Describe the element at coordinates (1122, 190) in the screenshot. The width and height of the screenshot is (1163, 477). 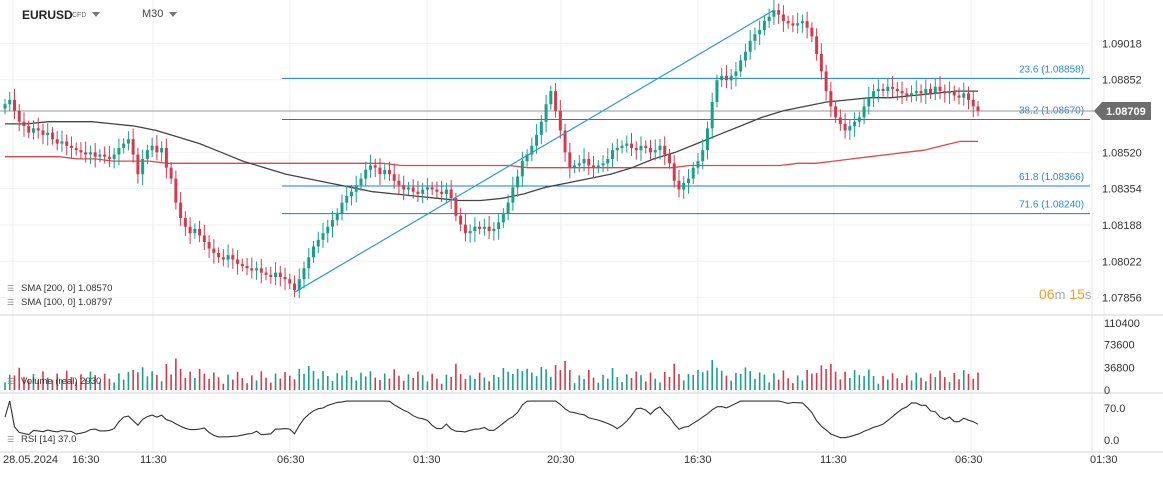
I see `y-tick-label: 1.08354` at that location.